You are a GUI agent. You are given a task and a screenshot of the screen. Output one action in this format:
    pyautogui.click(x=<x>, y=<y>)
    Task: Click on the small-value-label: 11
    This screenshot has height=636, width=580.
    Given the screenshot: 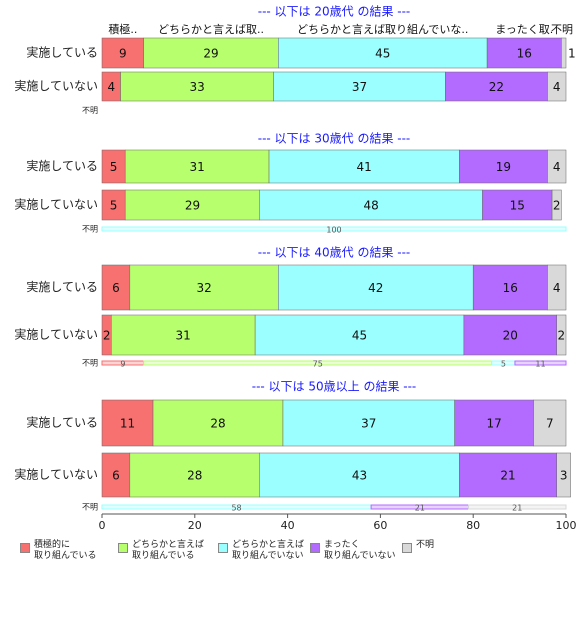 What is the action you would take?
    pyautogui.click(x=540, y=364)
    